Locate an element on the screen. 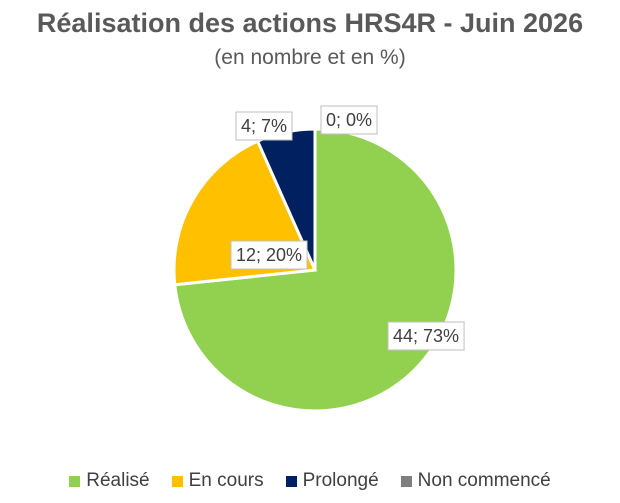 The width and height of the screenshot is (620, 503). data-label-2: 12; 20% is located at coordinates (269, 255).